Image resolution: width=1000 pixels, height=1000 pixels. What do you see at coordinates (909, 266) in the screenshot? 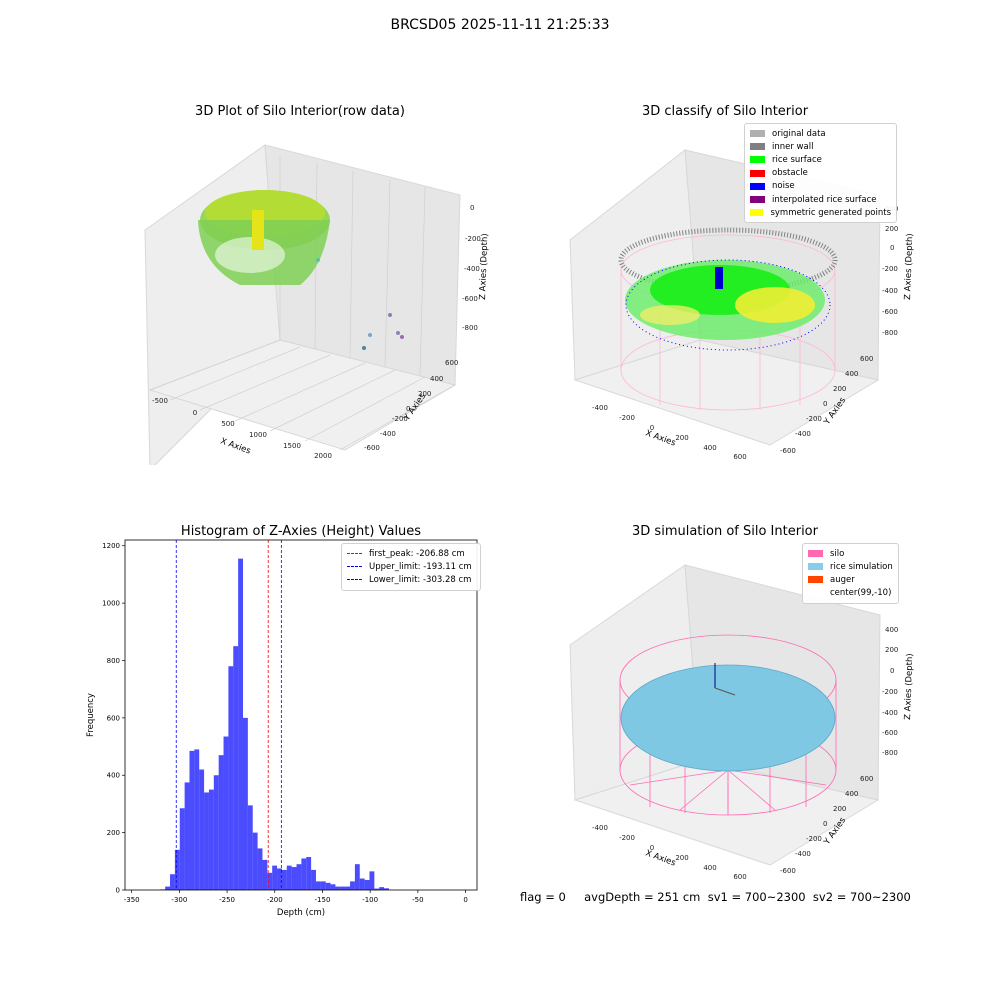
I see `panel2-zlabel: Z Axies (Depth)` at bounding box center [909, 266].